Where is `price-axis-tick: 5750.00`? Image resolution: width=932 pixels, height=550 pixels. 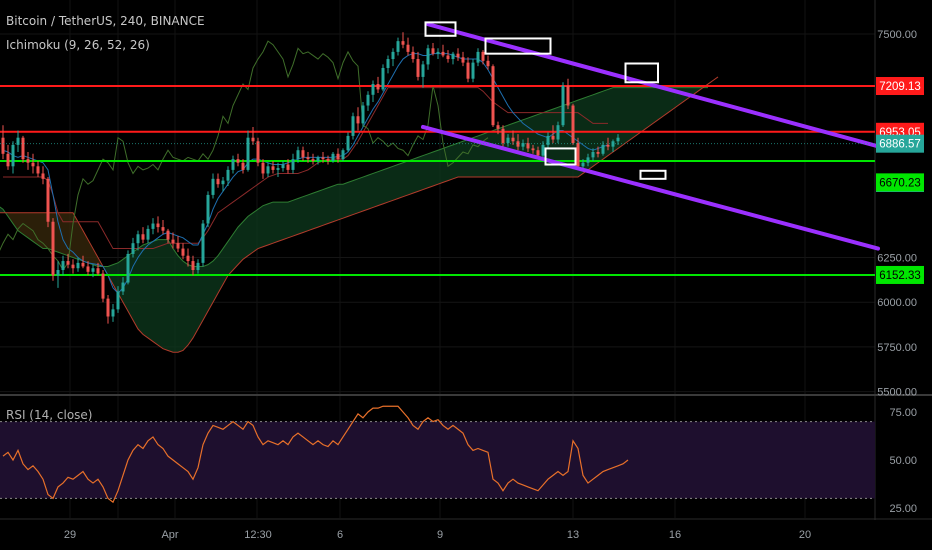 price-axis-tick: 5750.00 is located at coordinates (897, 348).